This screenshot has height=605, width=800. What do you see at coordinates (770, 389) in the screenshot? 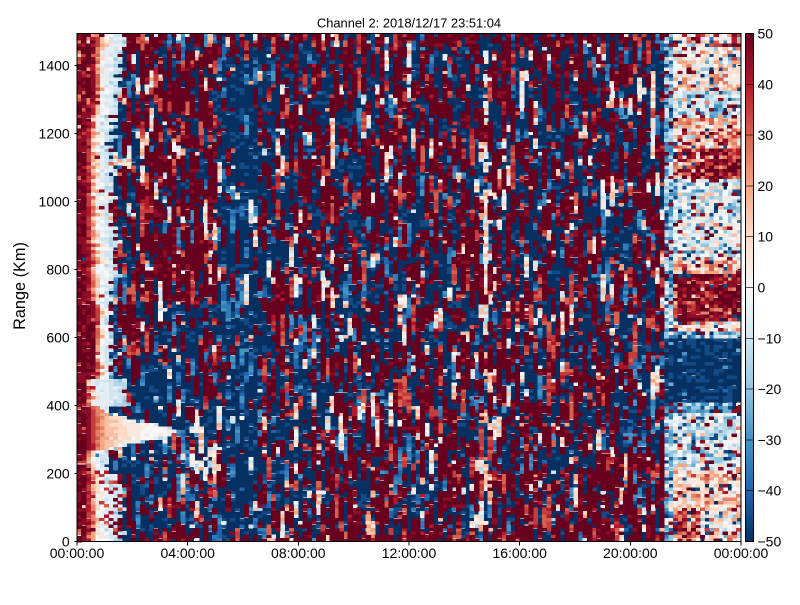
I see `svg-text: −20` at bounding box center [770, 389].